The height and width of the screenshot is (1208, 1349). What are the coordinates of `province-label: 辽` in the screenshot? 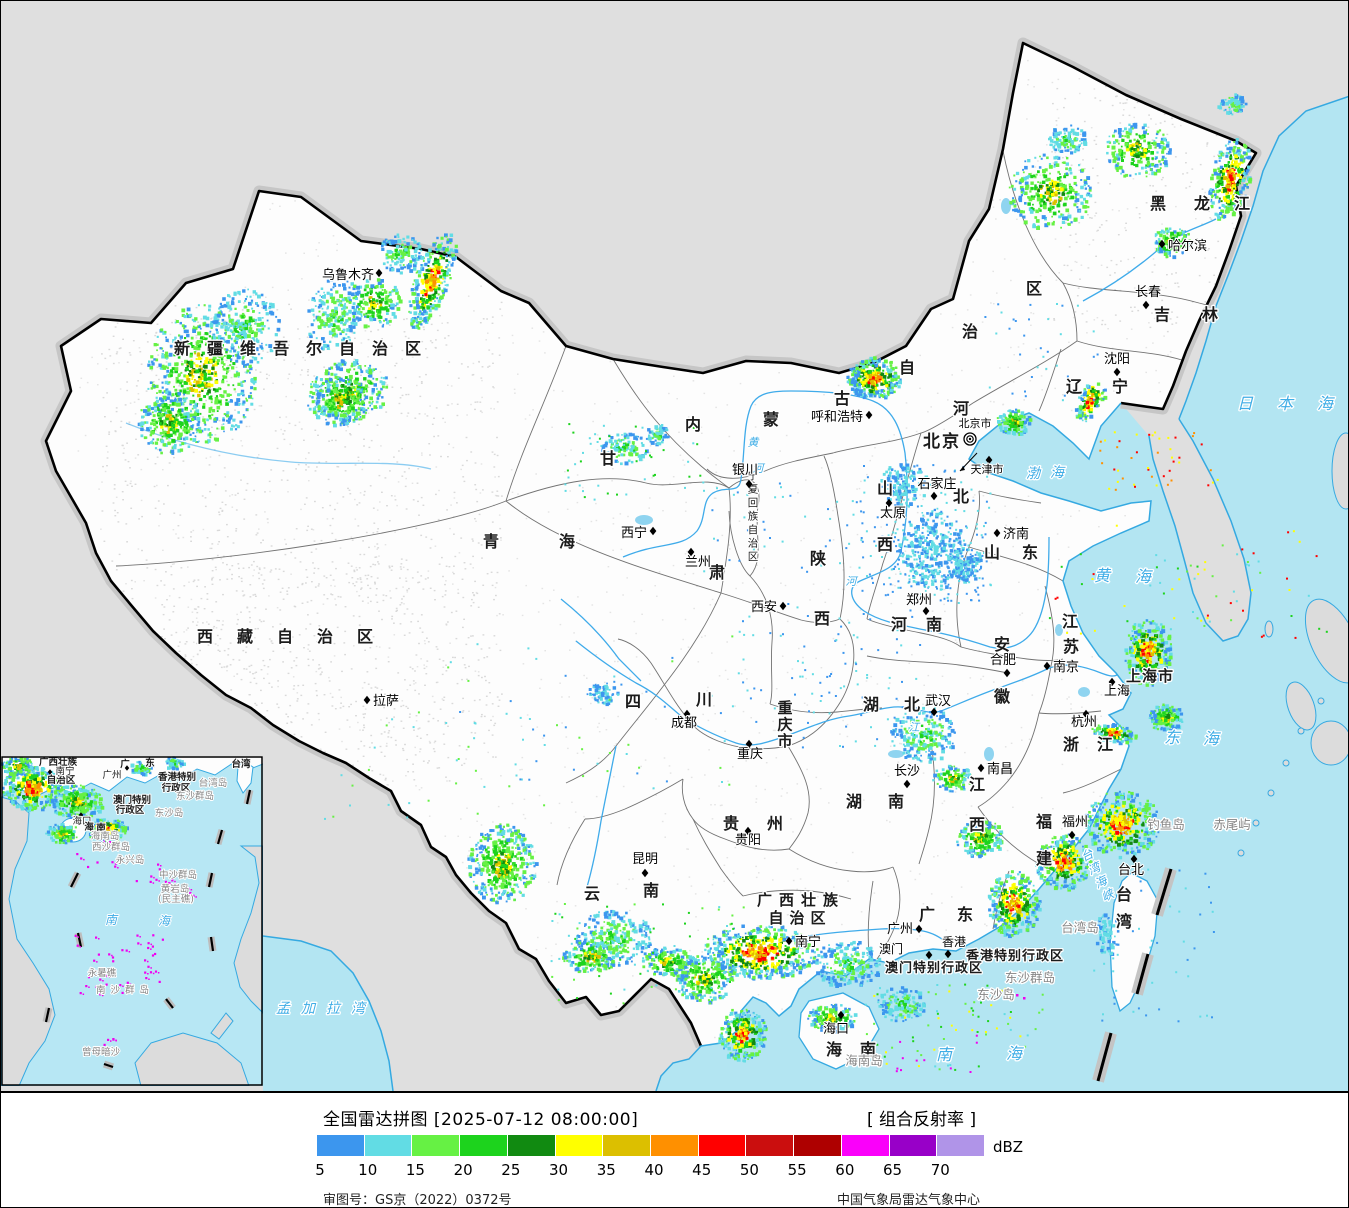 It's located at (1074, 386).